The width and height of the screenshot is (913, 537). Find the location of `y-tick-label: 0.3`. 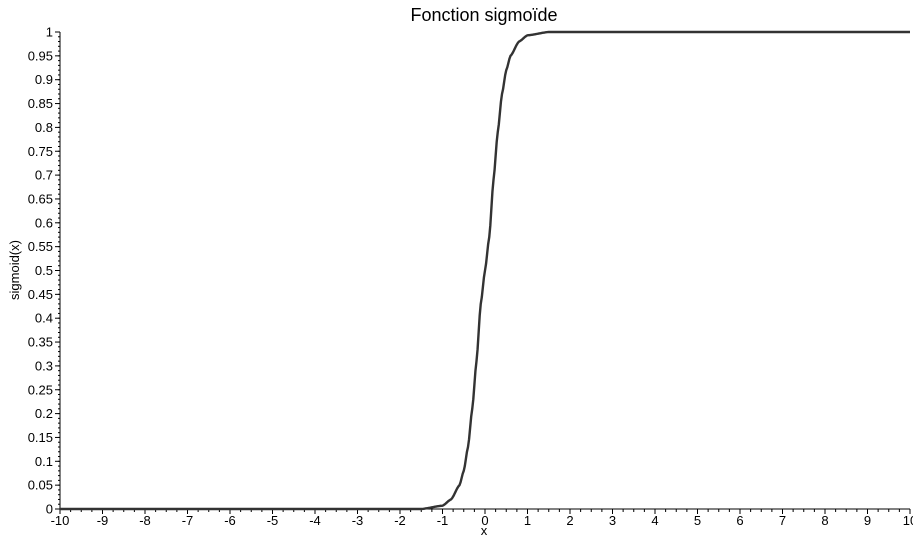

y-tick-label: 0.3 is located at coordinates (44, 365).